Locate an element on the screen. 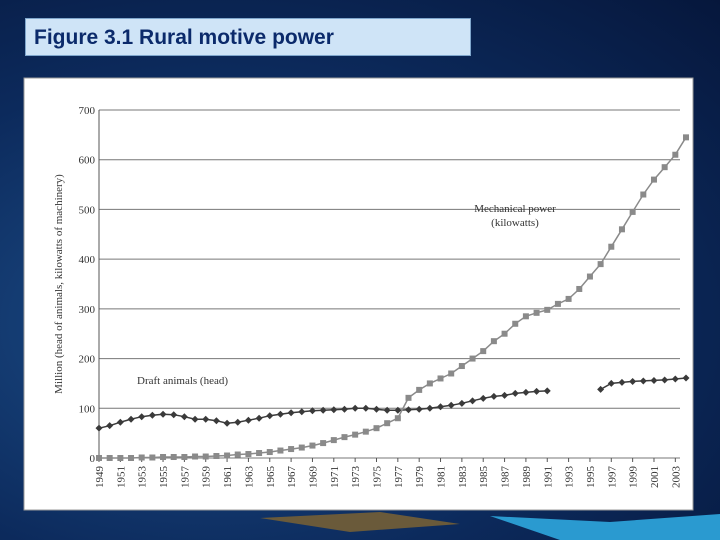  x-tick-label: 1971 is located at coordinates (335, 477).